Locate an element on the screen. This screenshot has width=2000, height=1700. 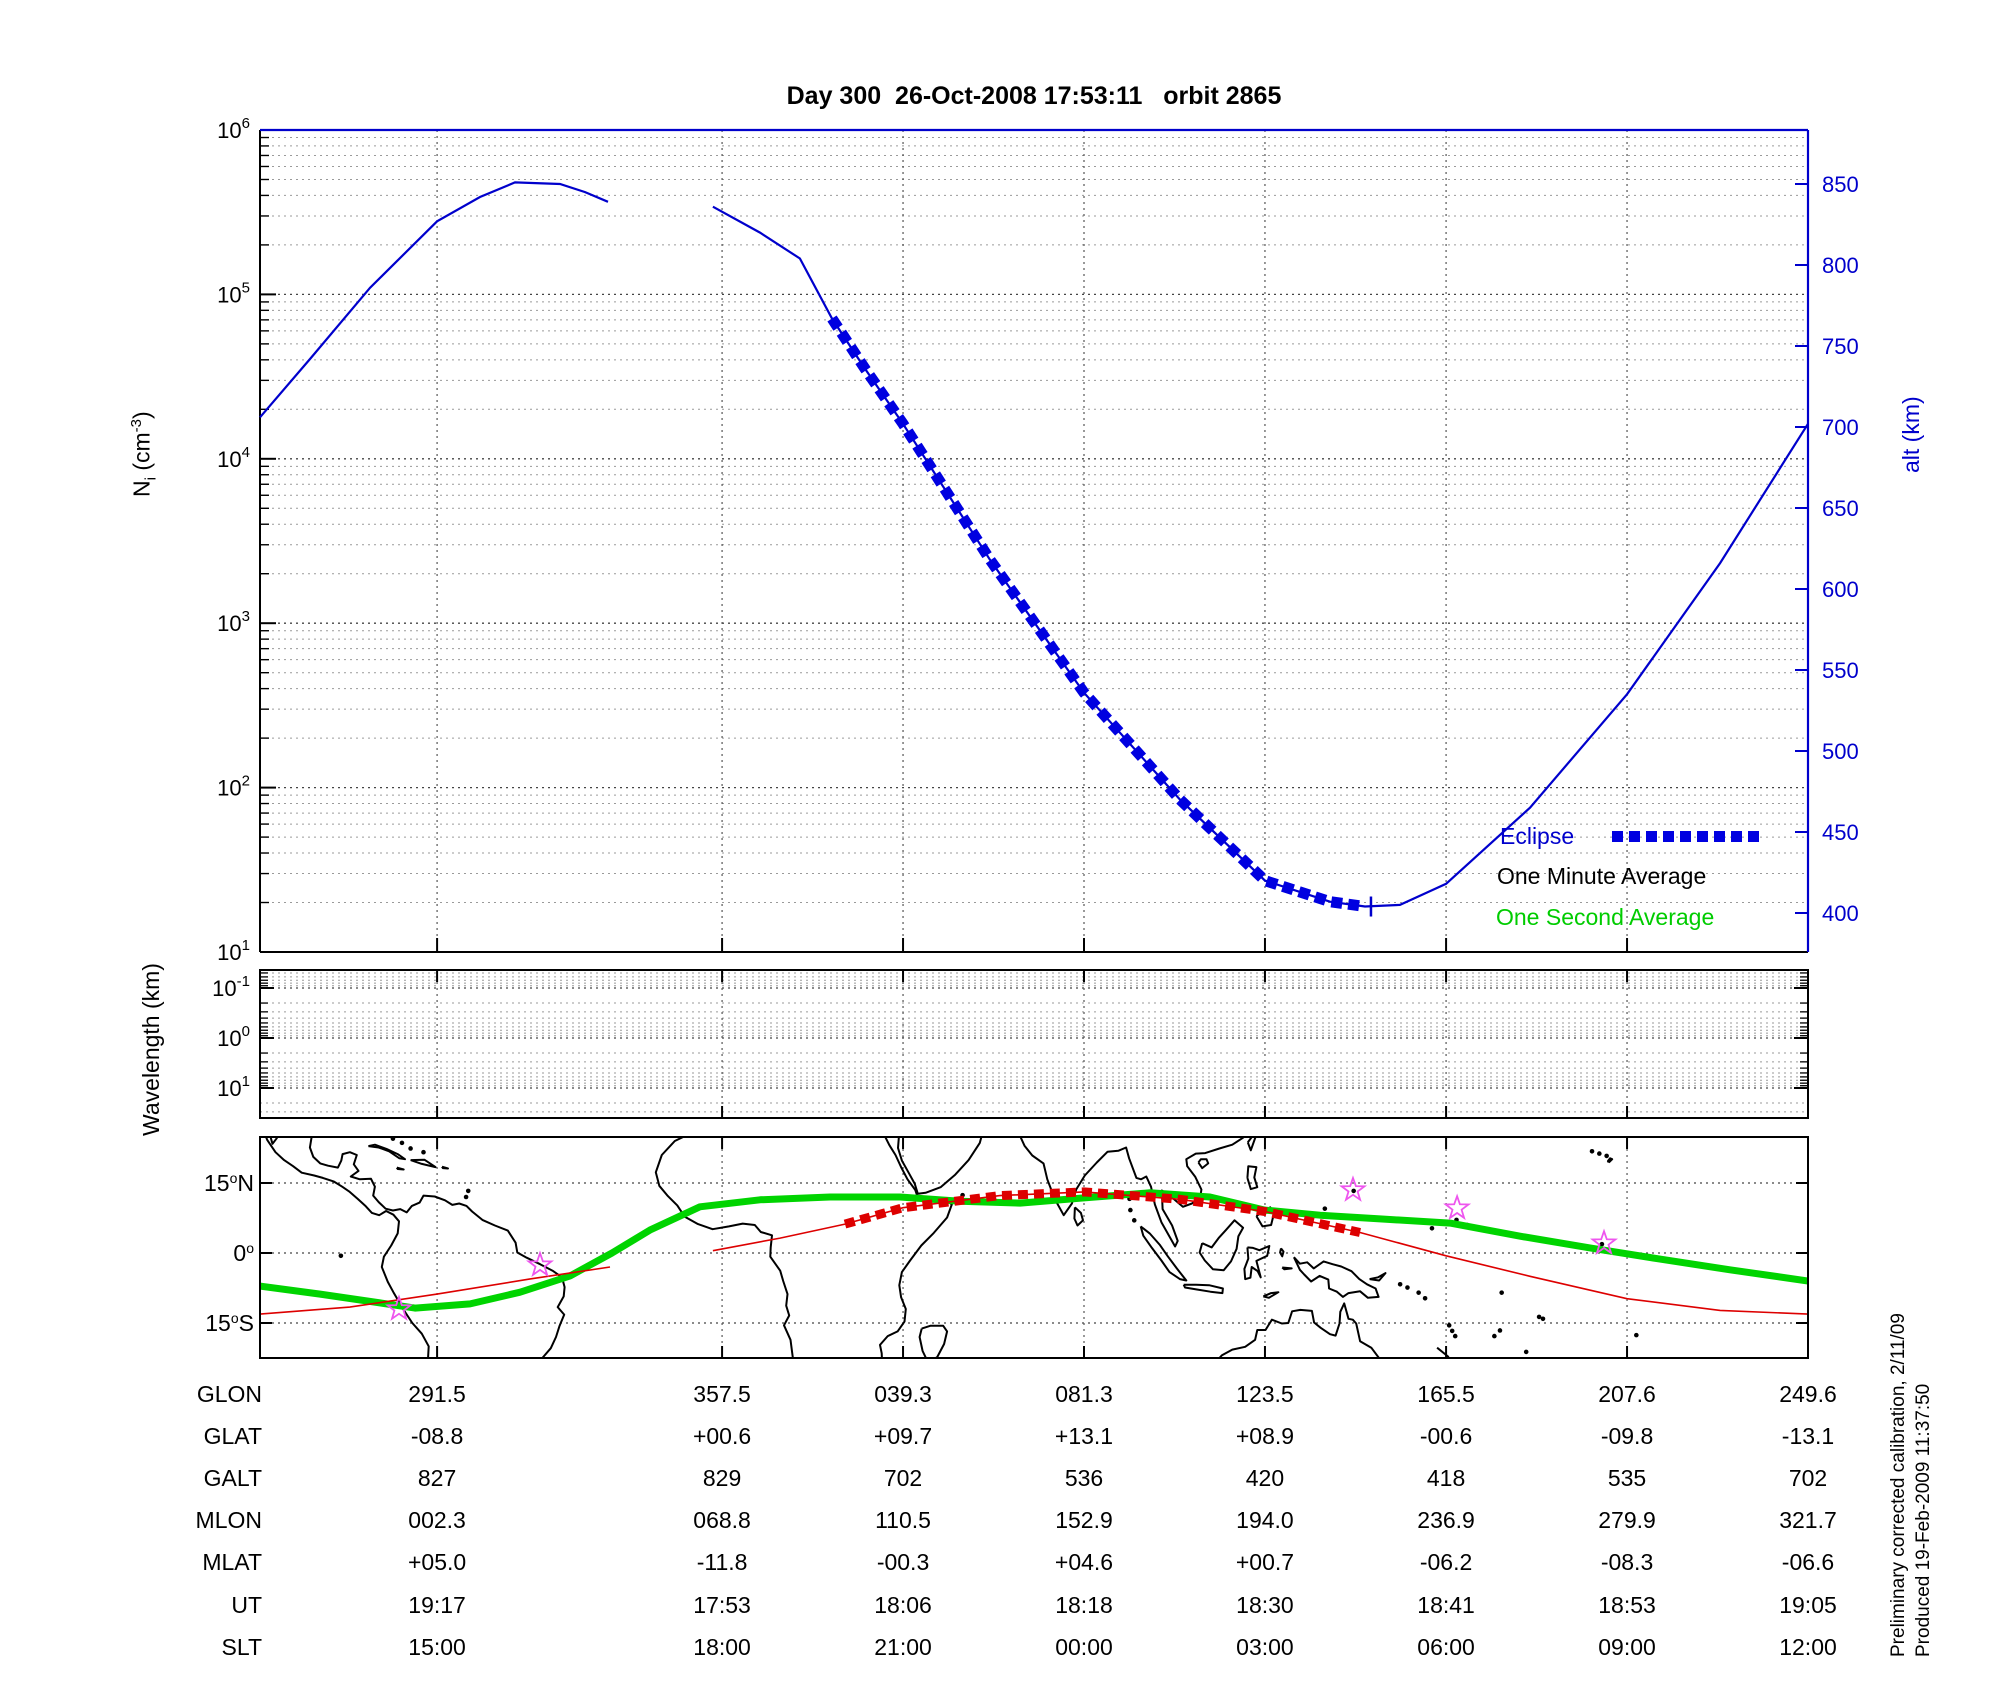
table-row-label: SLT is located at coordinates (241, 1647).